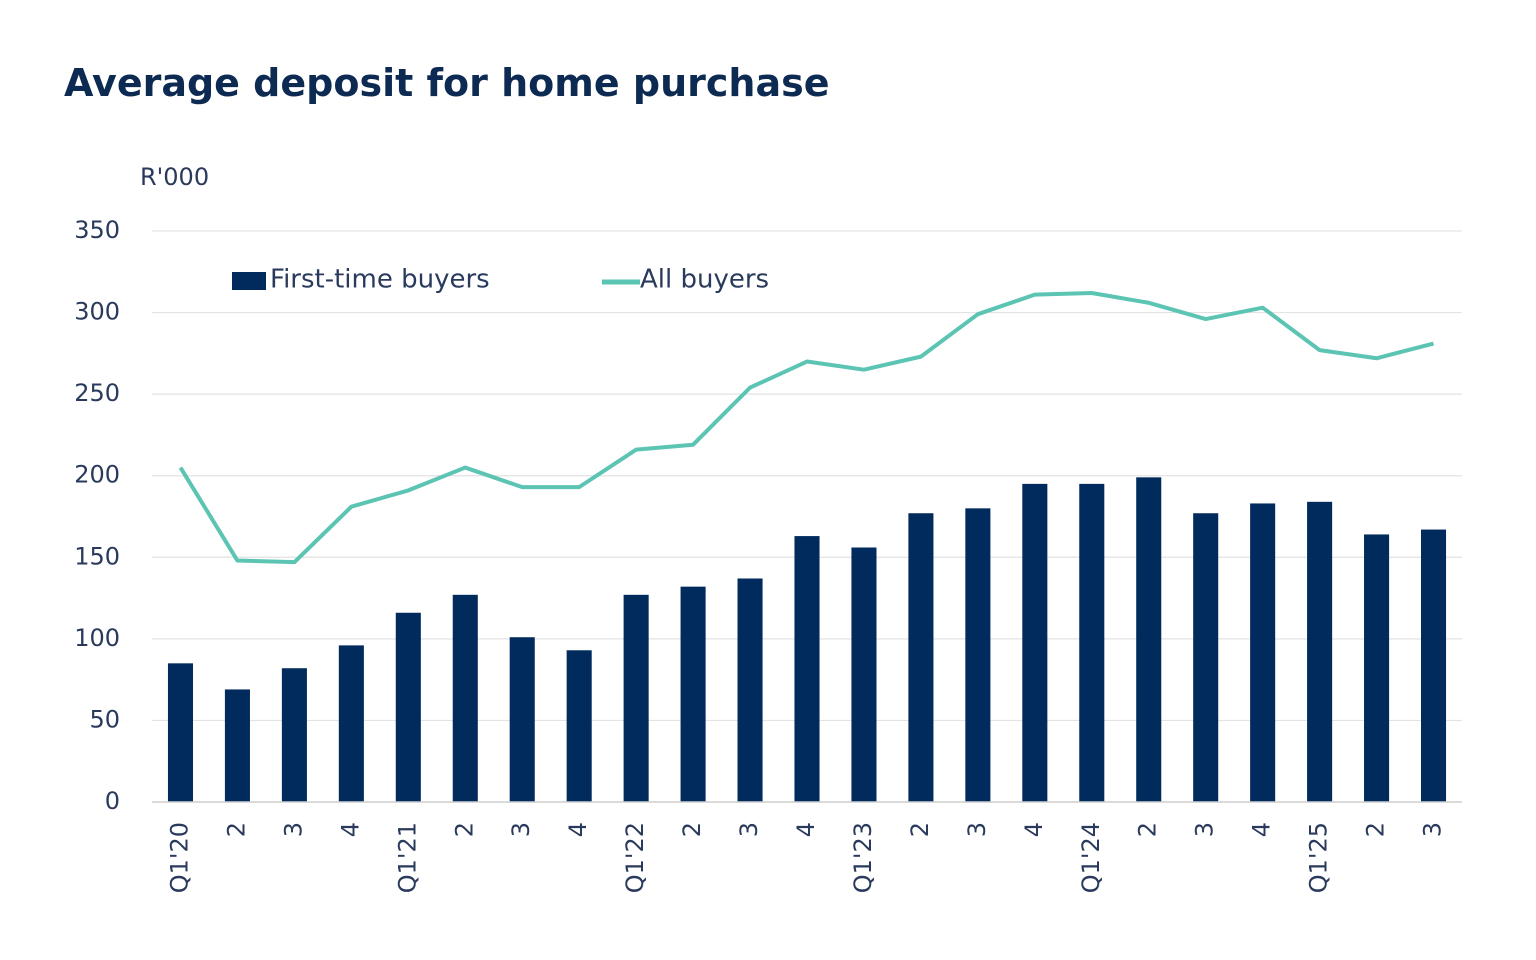  I want to click on chart-title: Average deposit for home purchase, so click(446, 83).